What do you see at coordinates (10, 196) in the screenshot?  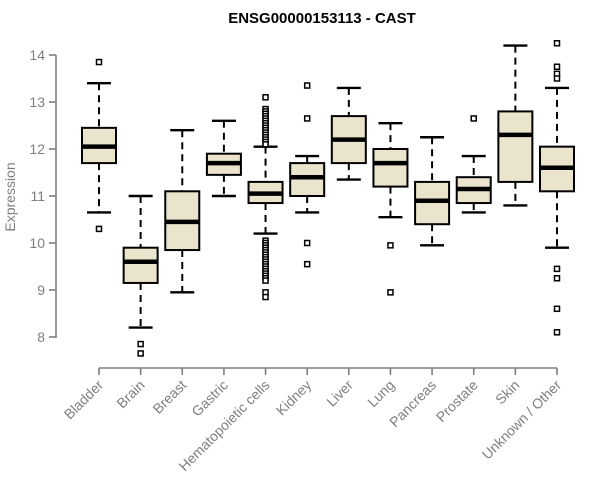 I see `y-axis-label: Expression` at bounding box center [10, 196].